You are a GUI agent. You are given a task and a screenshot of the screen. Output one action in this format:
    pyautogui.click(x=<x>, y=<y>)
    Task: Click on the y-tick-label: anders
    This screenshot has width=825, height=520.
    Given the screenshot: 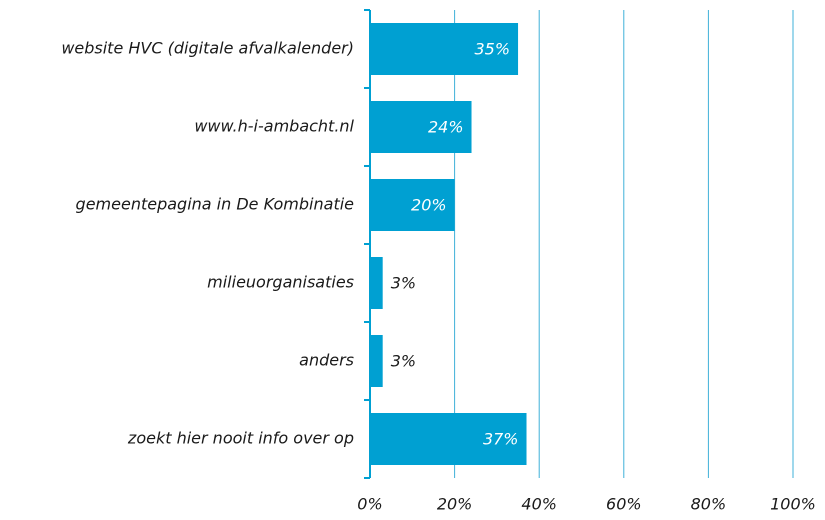 What is the action you would take?
    pyautogui.click(x=326, y=360)
    